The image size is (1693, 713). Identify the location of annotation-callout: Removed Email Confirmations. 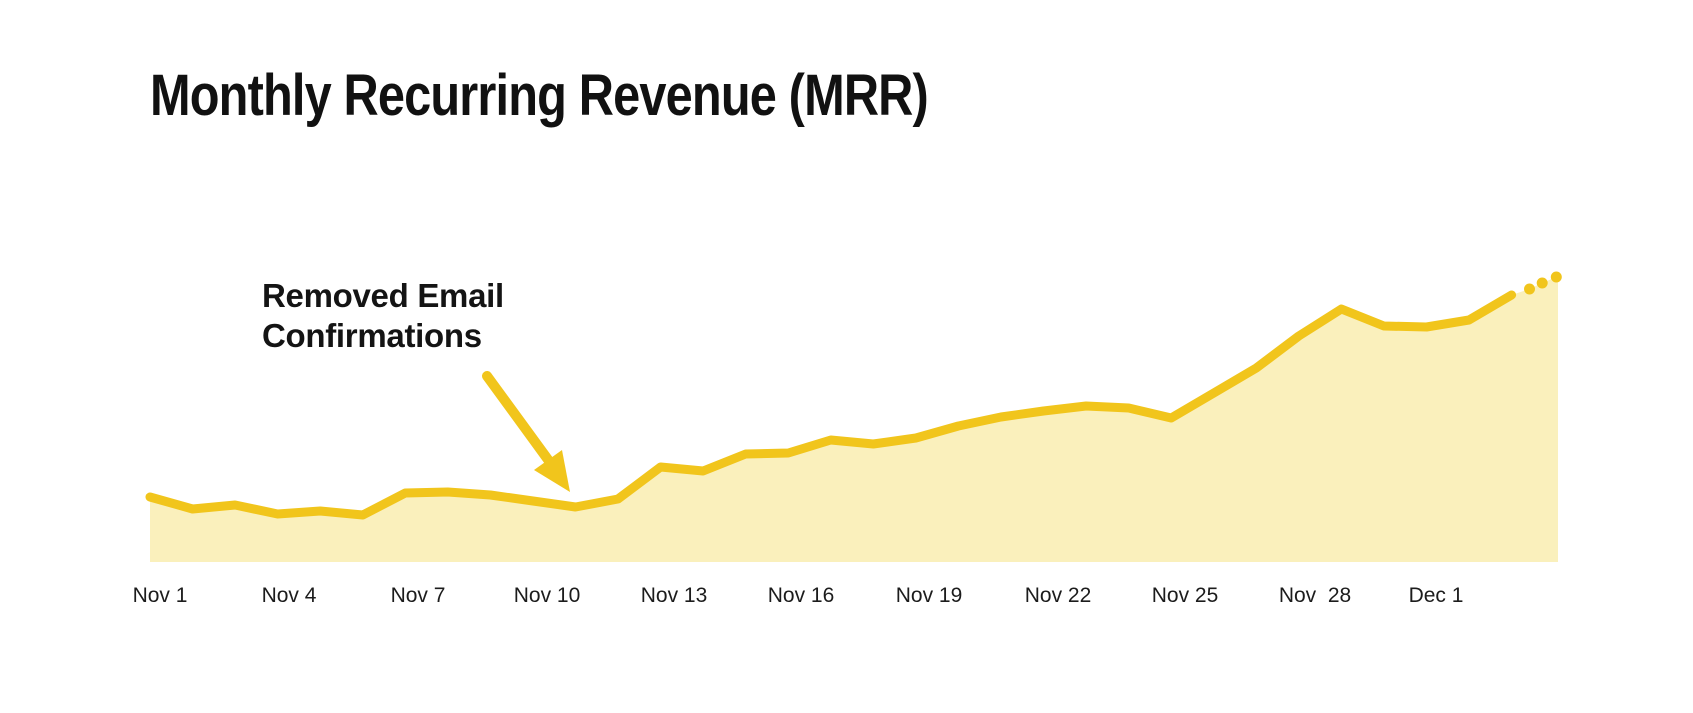
(383, 316).